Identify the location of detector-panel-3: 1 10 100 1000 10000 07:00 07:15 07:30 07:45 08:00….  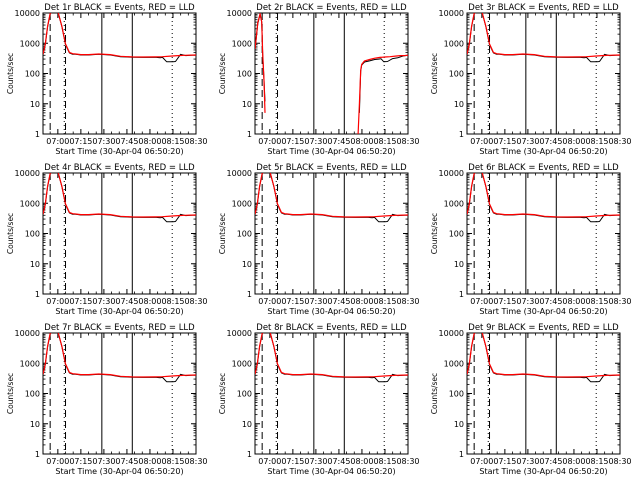
(531, 79).